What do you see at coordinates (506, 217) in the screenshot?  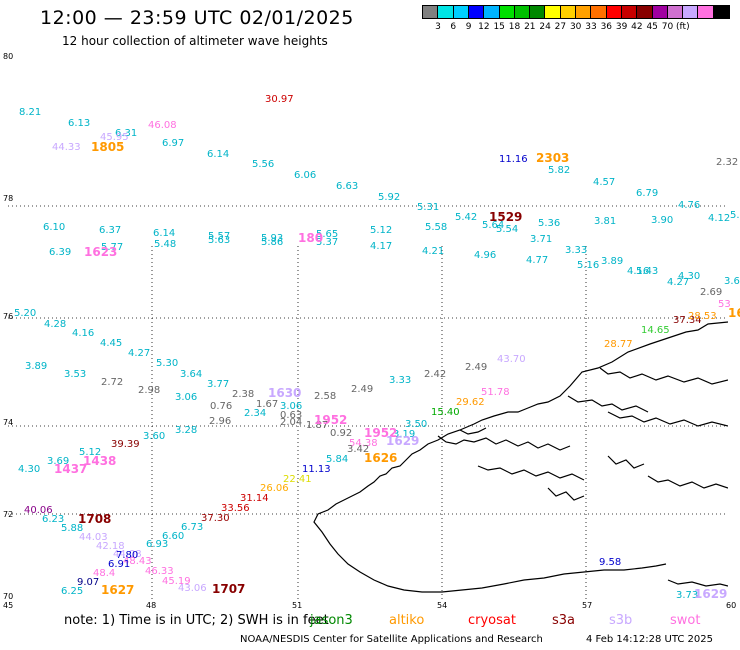 I see `pass-time-label: 1529` at bounding box center [506, 217].